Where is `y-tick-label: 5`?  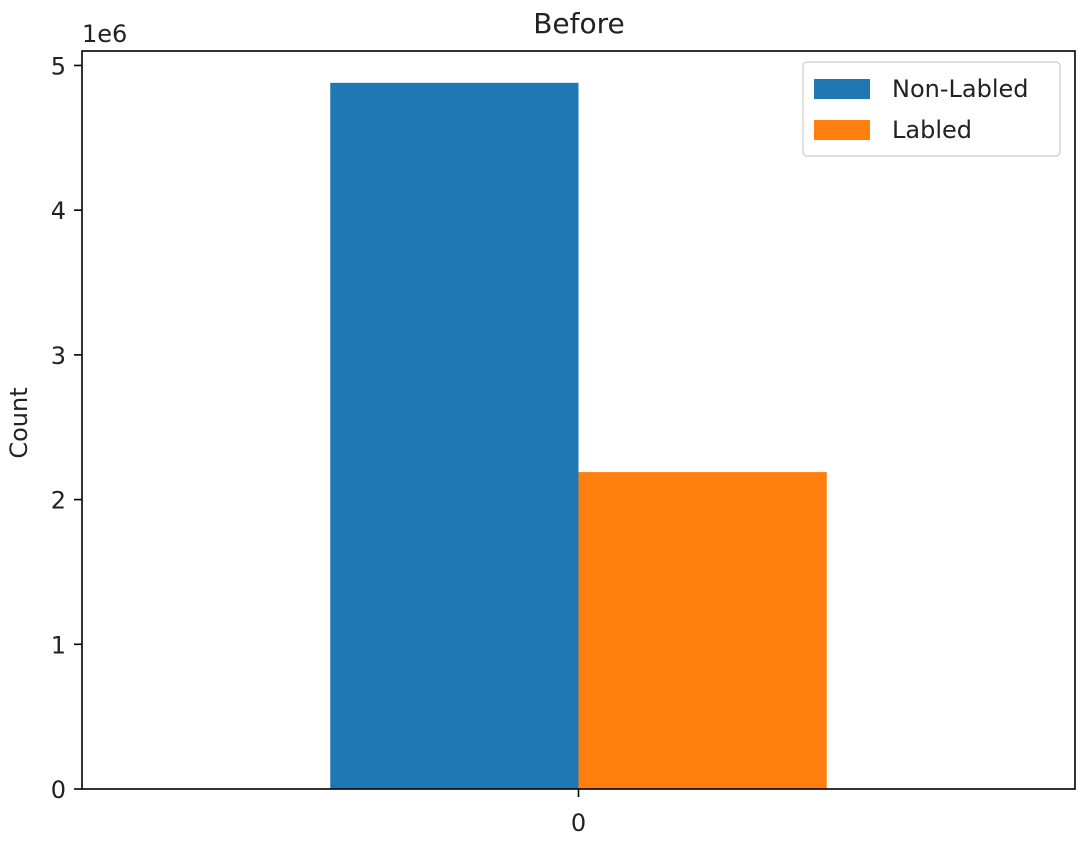 y-tick-label: 5 is located at coordinates (58, 66).